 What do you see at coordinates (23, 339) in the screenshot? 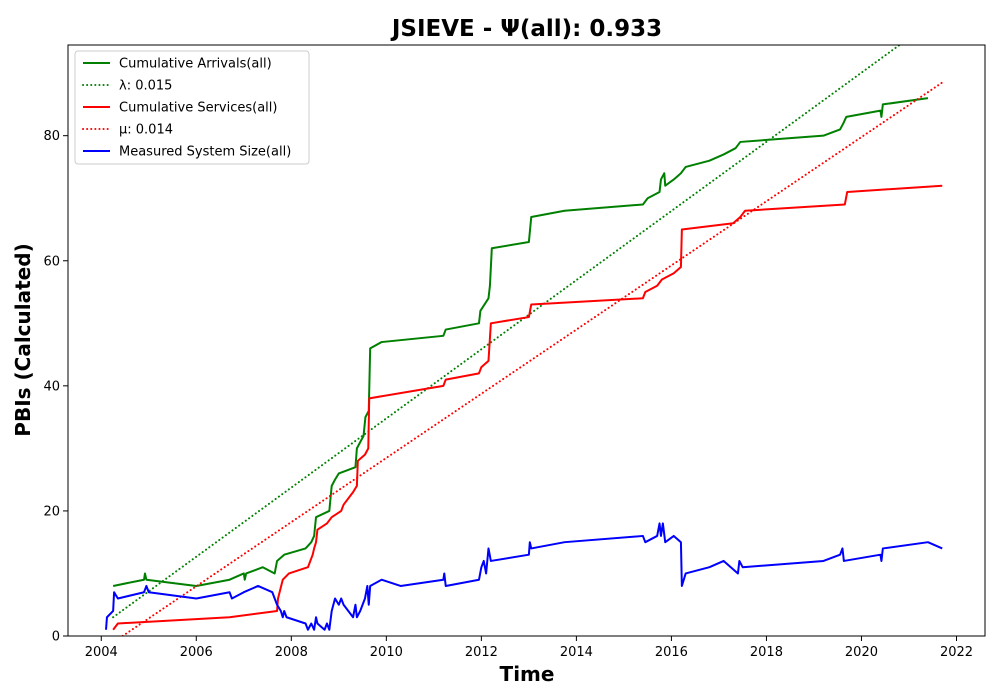
I see `y-axis-label: PBIs (Calculated)` at bounding box center [23, 339].